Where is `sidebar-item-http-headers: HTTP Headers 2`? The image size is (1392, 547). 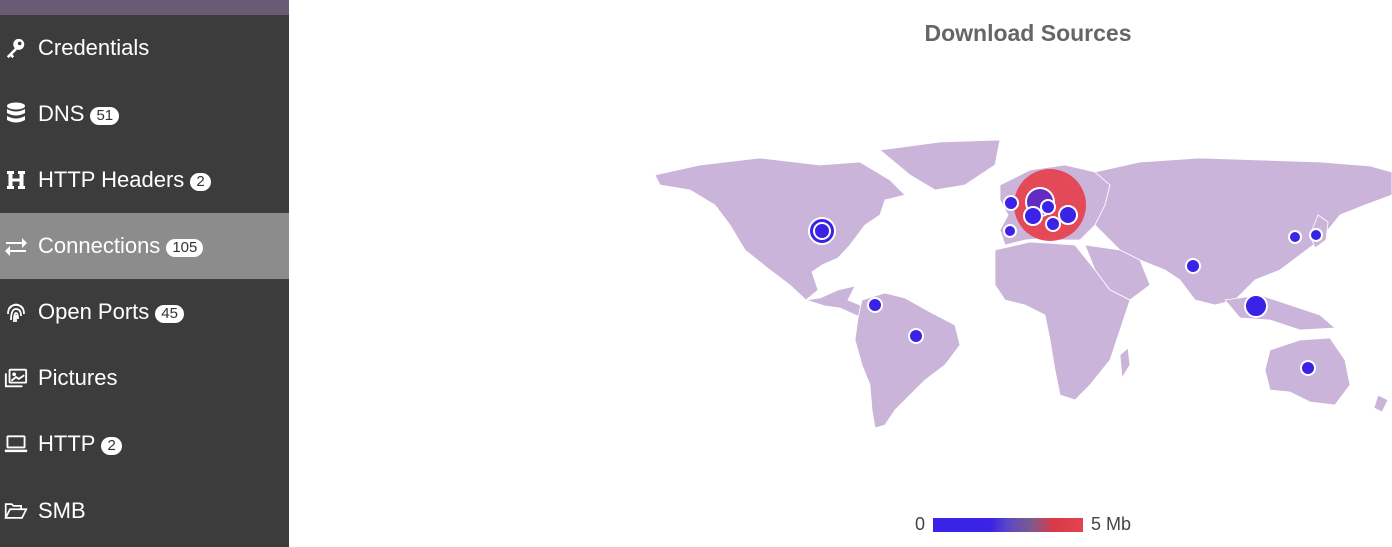
sidebar-item-http-headers: HTTP Headers 2 is located at coordinates (144, 180).